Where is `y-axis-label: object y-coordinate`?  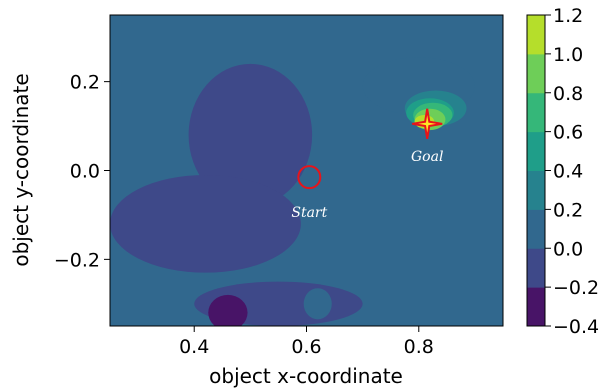
y-axis-label: object y-coordinate is located at coordinates (21, 169).